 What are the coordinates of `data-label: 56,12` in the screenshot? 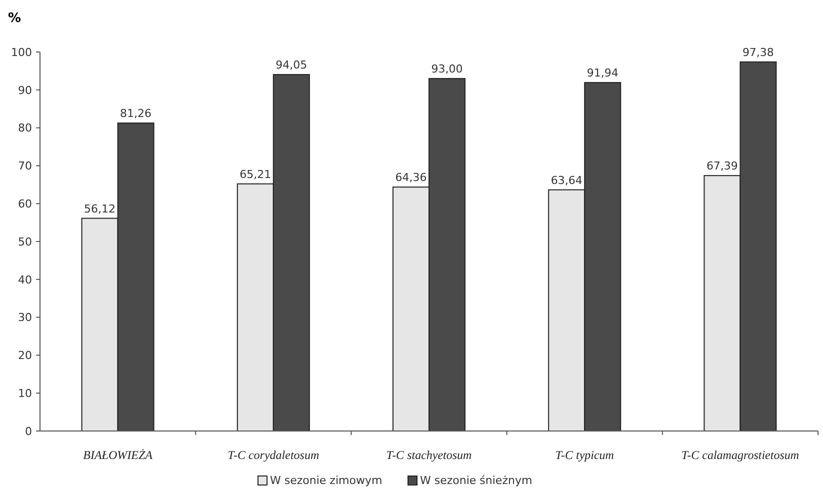 It's located at (100, 209).